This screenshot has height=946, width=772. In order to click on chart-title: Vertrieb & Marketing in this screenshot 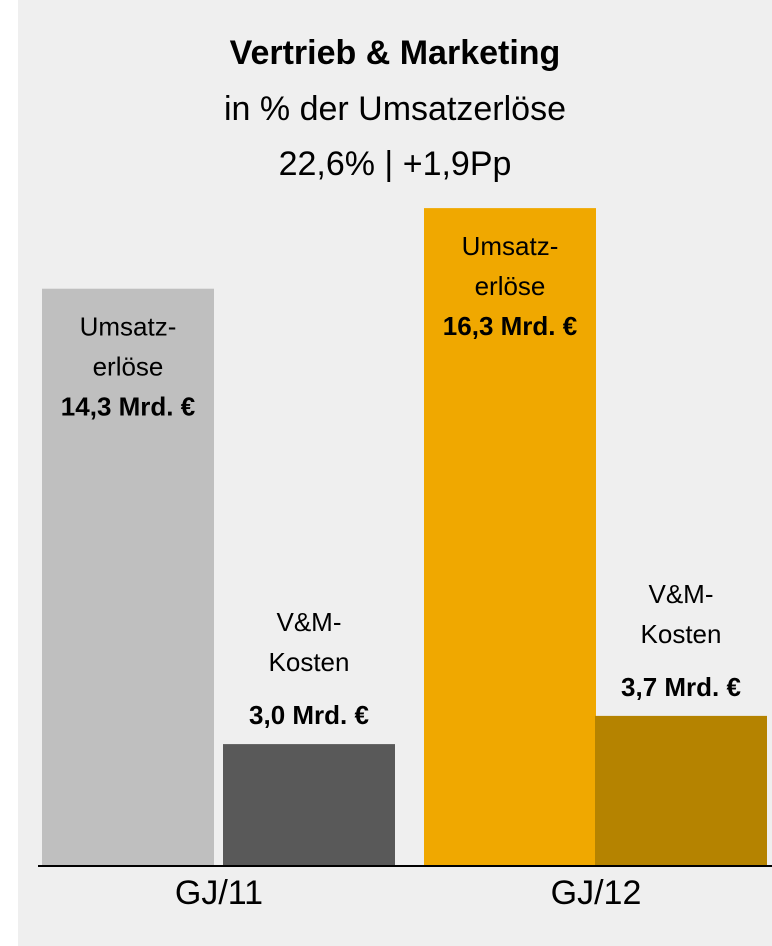, I will do `click(395, 53)`.